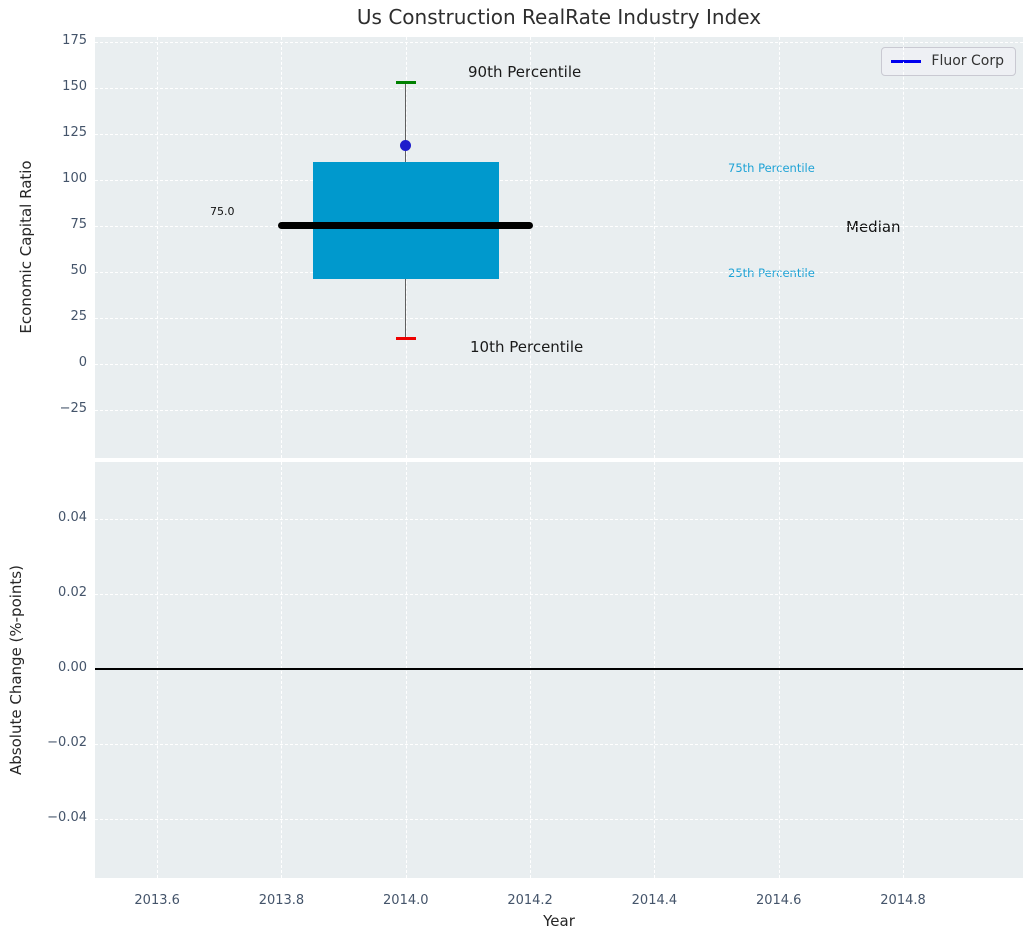 The image size is (1034, 942). I want to click on y-tick-label: 0.04, so click(72, 518).